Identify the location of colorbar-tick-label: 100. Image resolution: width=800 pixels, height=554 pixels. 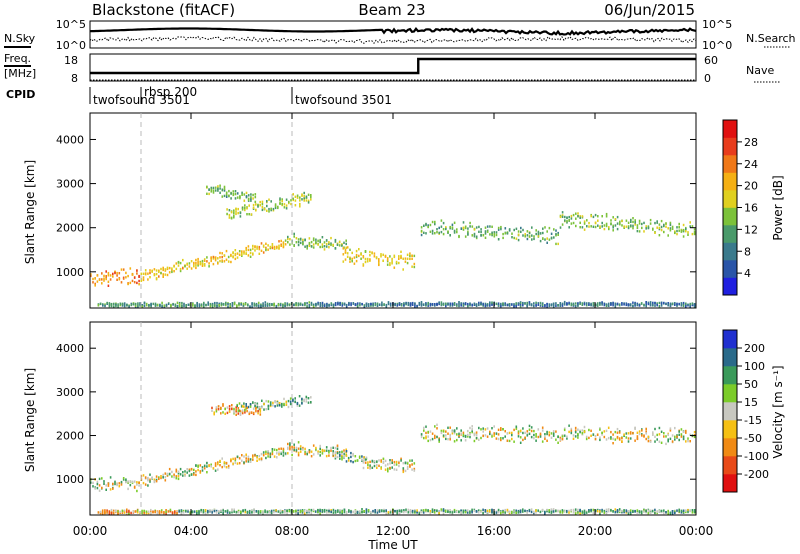
(754, 366).